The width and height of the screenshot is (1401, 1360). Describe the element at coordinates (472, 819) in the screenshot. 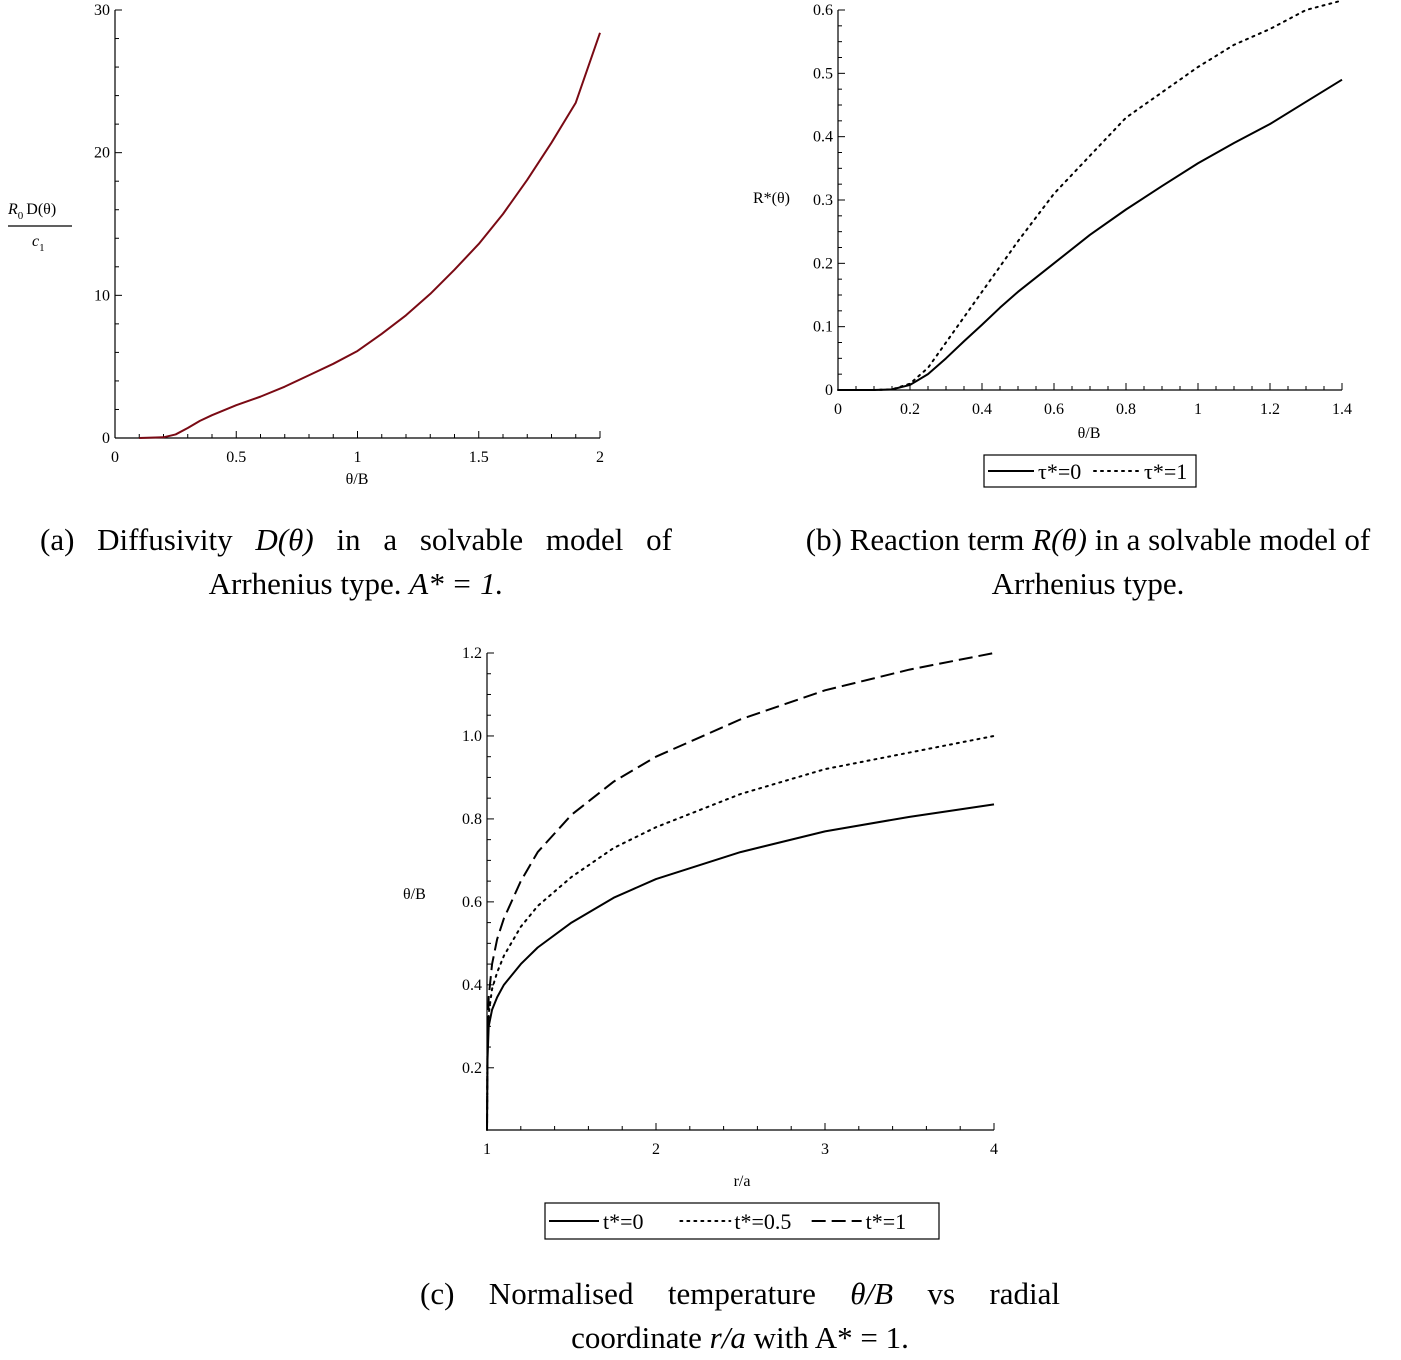

I see `y-tick-label: 0.8` at that location.